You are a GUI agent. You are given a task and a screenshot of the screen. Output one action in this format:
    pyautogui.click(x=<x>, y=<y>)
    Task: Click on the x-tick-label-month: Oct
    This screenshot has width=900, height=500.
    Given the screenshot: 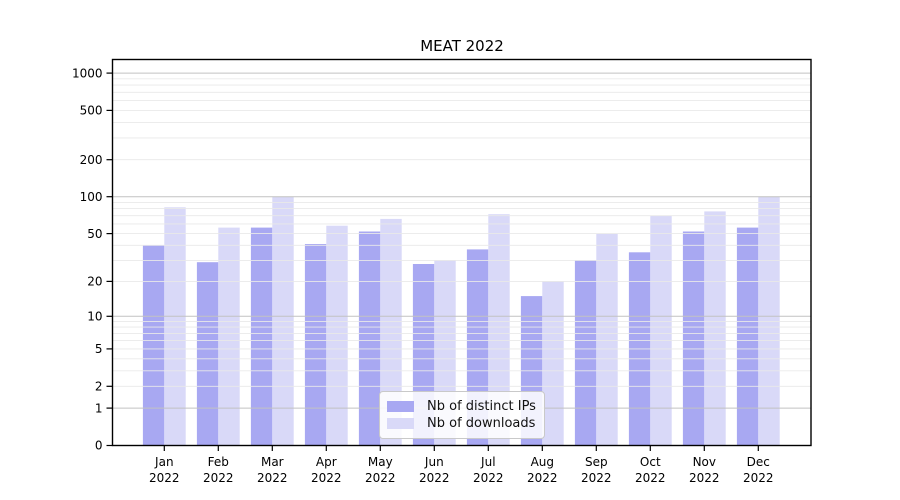 What is the action you would take?
    pyautogui.click(x=650, y=462)
    